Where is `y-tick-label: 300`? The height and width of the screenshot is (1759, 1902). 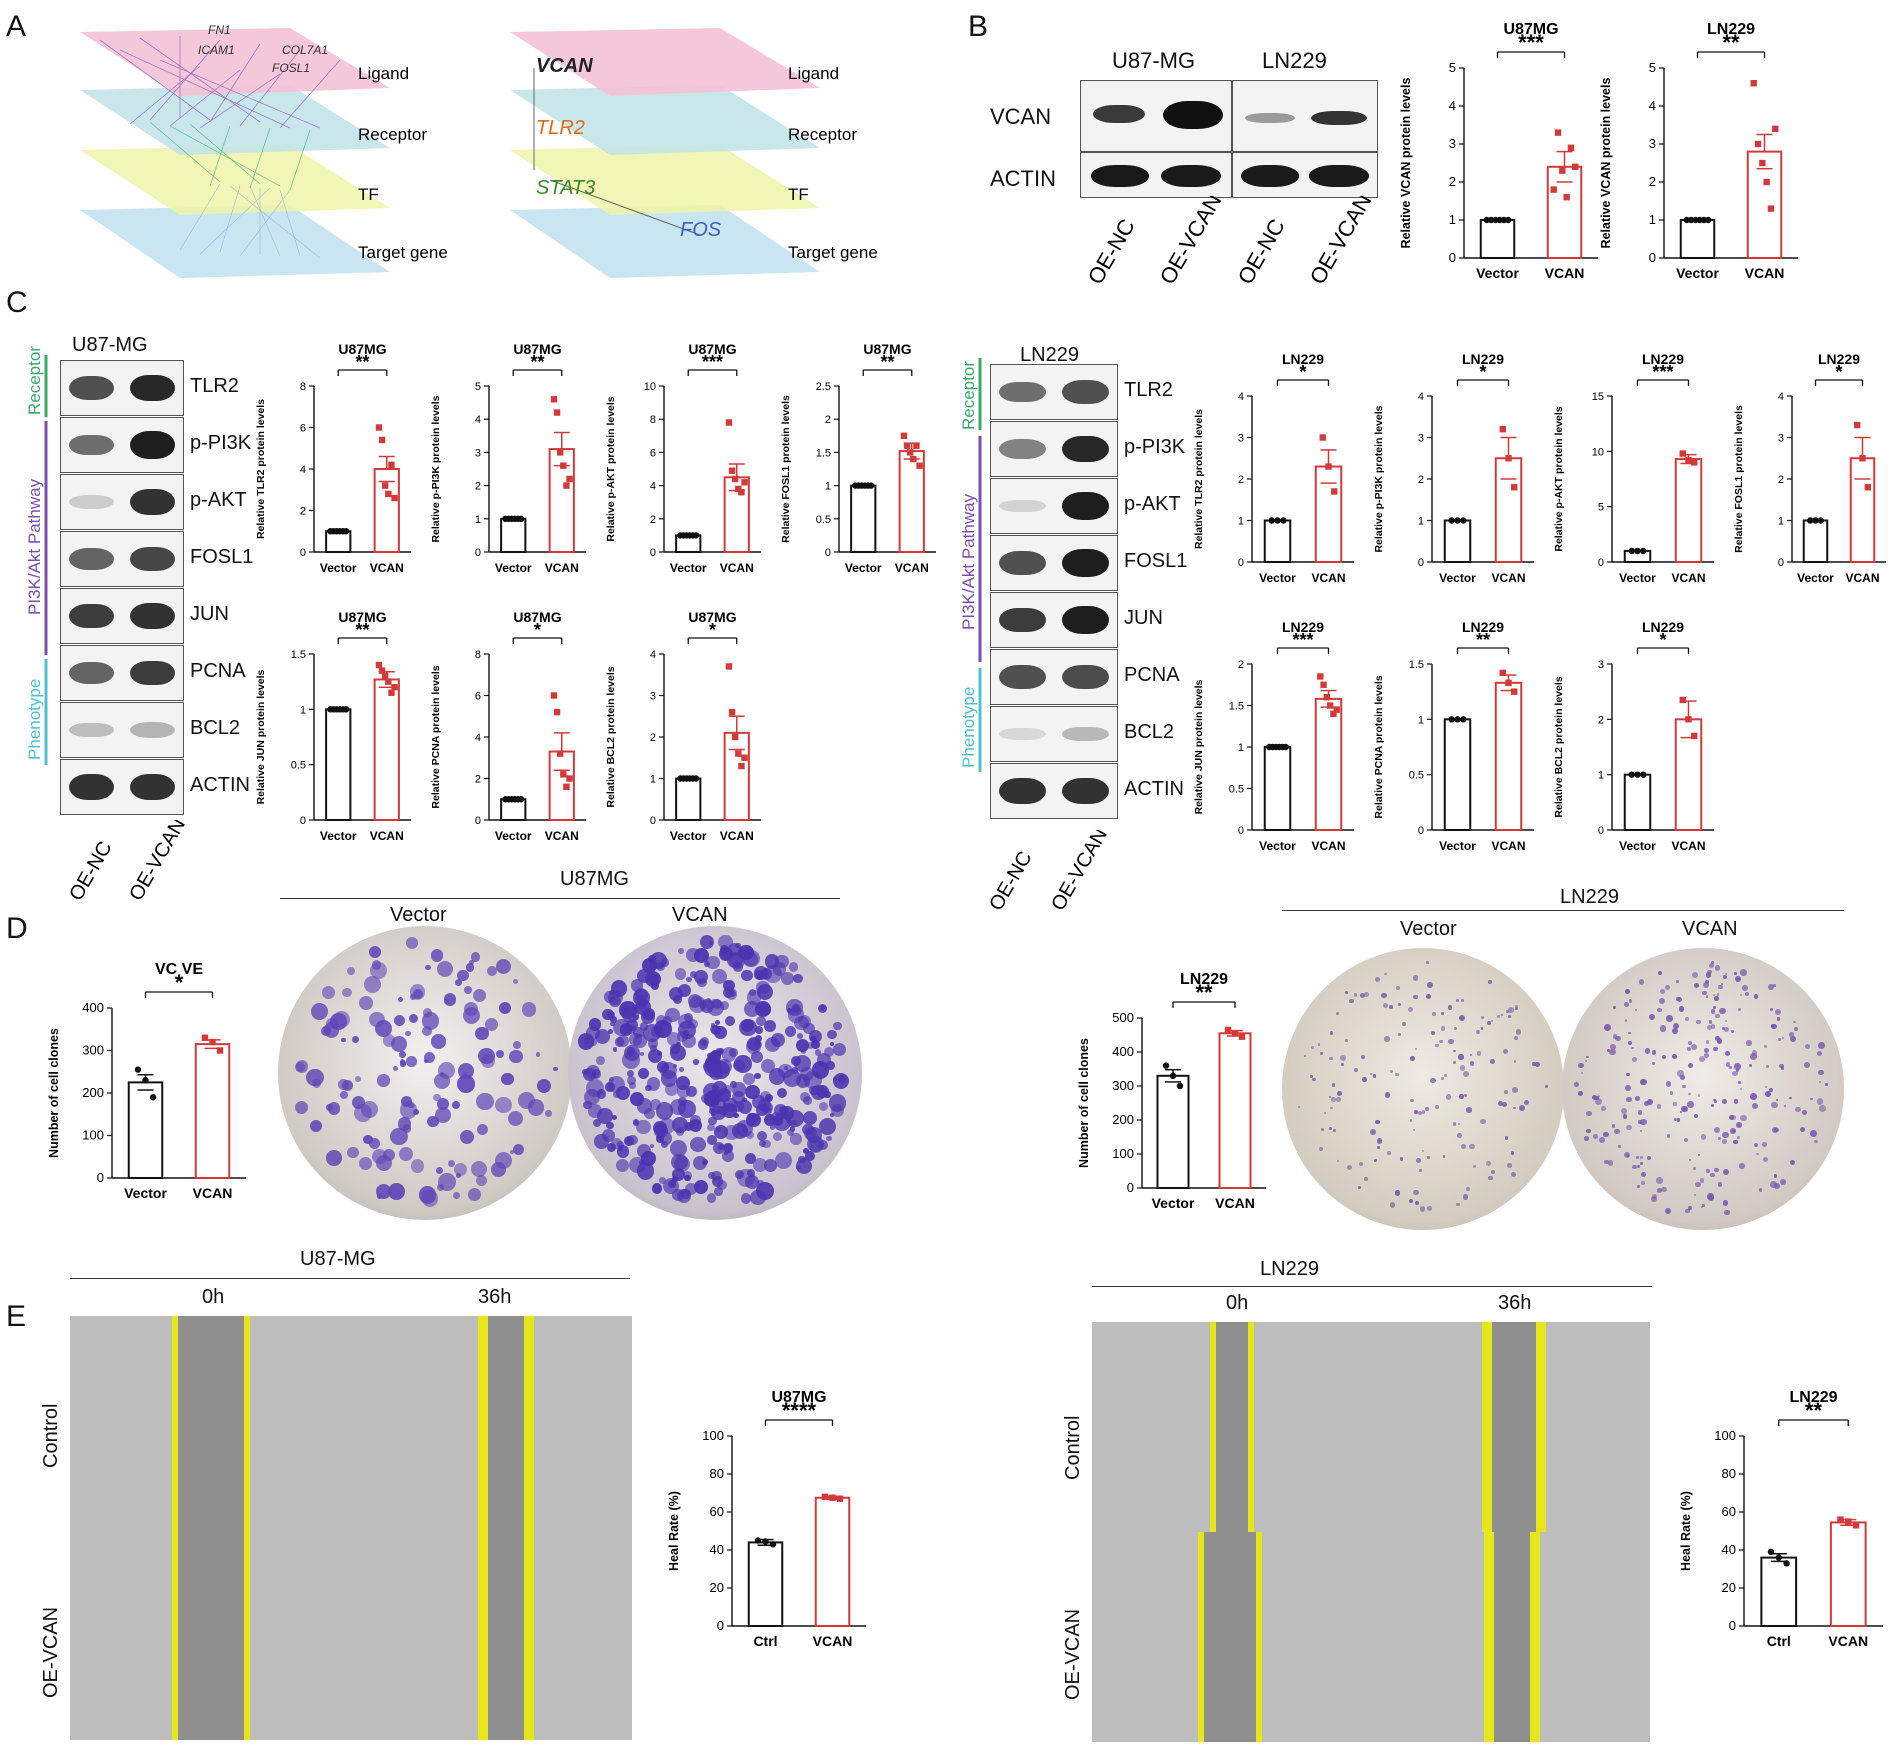
y-tick-label: 300 is located at coordinates (93, 1050).